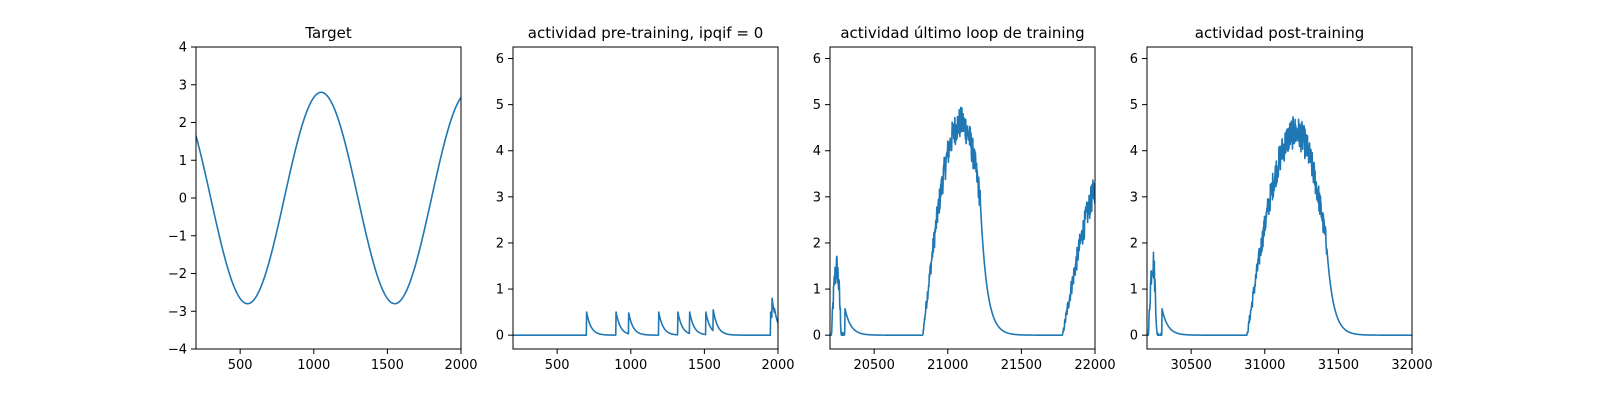  Describe the element at coordinates (947, 365) in the screenshot. I see `x-tick-label: 21000` at that location.